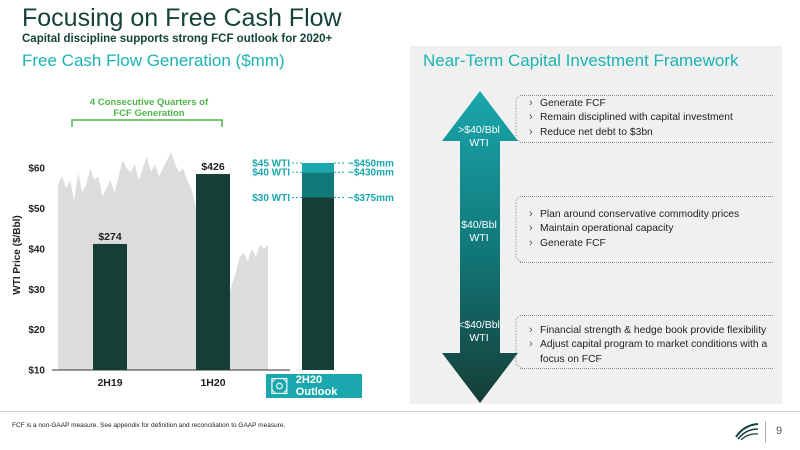  What do you see at coordinates (400, 411) in the screenshot?
I see `footer-divider` at bounding box center [400, 411].